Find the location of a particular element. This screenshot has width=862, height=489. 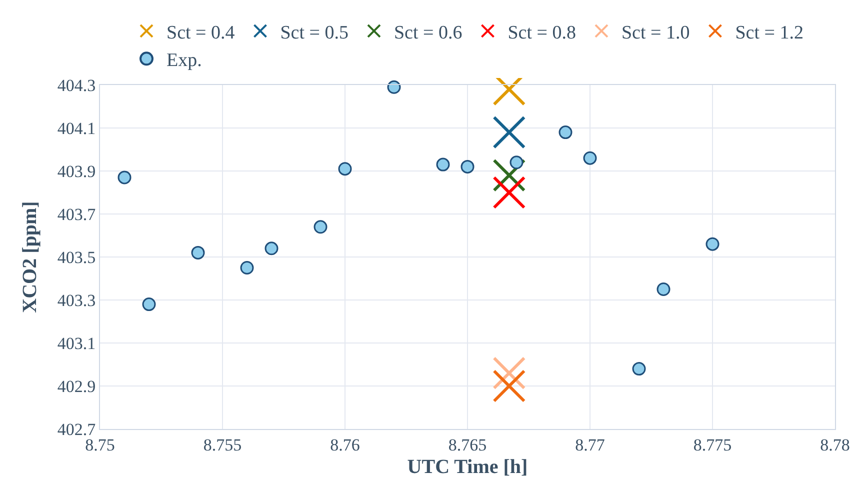

y-tick-label: 403.7 is located at coordinates (76, 214).